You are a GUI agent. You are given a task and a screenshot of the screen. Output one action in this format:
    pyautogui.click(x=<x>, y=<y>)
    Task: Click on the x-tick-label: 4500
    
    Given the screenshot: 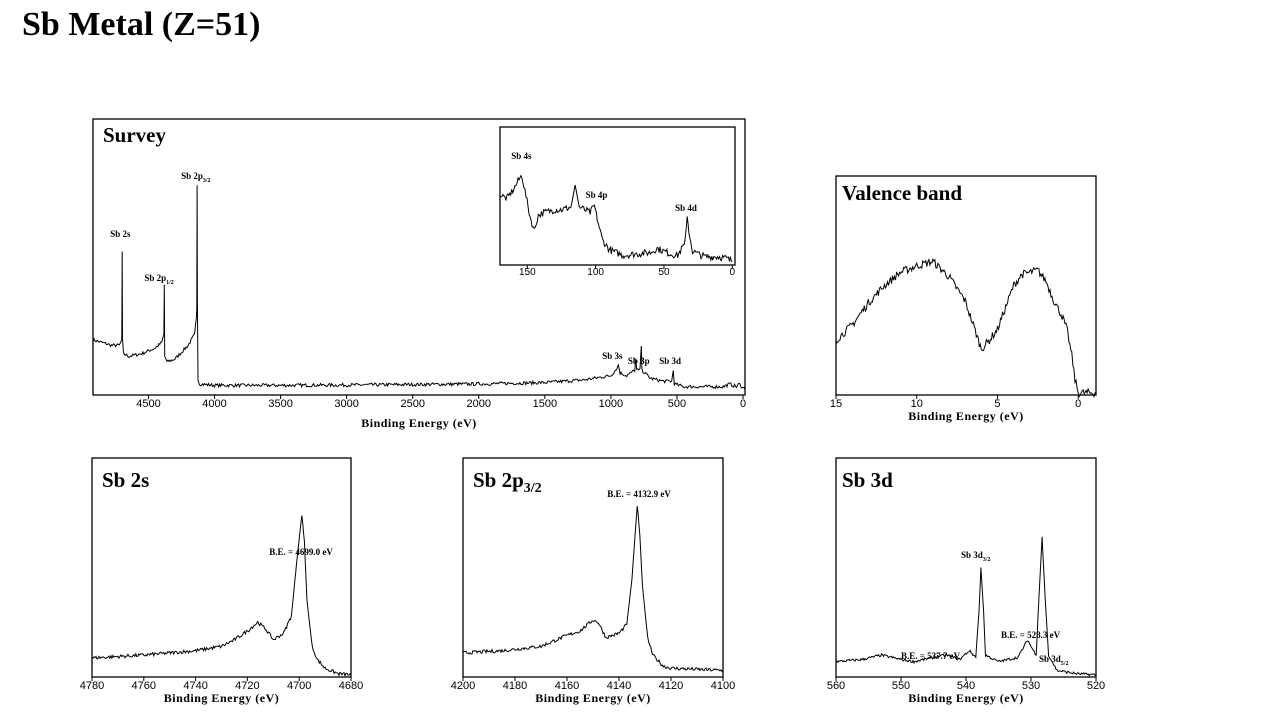 What is the action you would take?
    pyautogui.click(x=148, y=404)
    